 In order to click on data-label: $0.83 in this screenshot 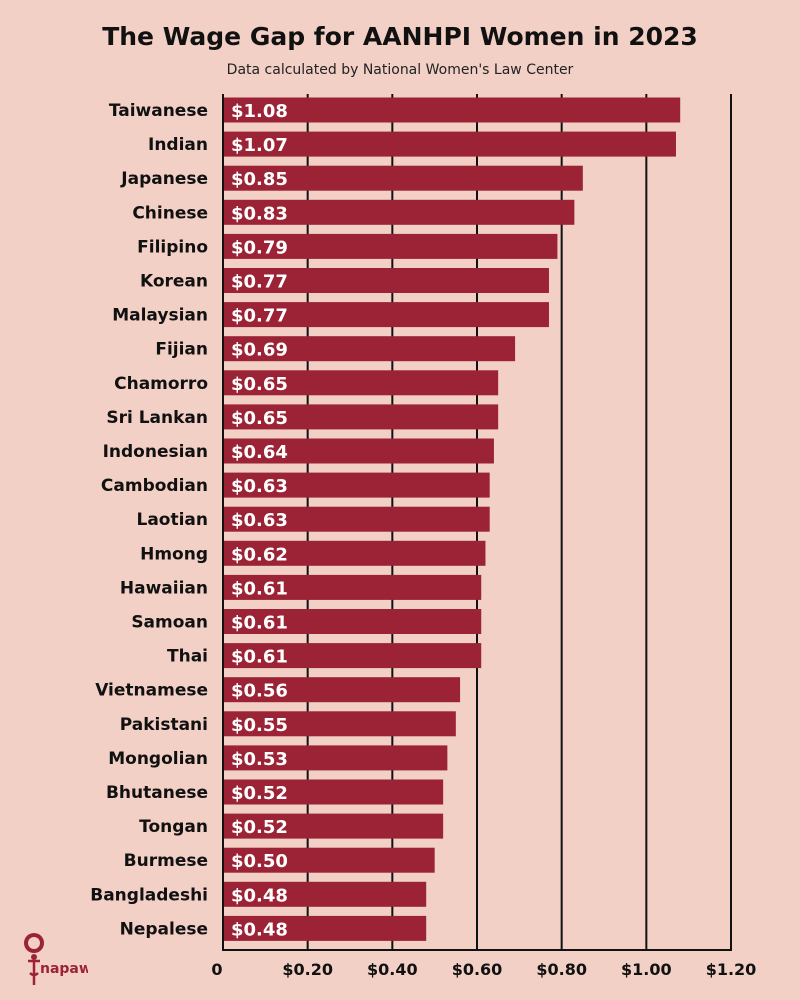, I will do `click(259, 213)`.